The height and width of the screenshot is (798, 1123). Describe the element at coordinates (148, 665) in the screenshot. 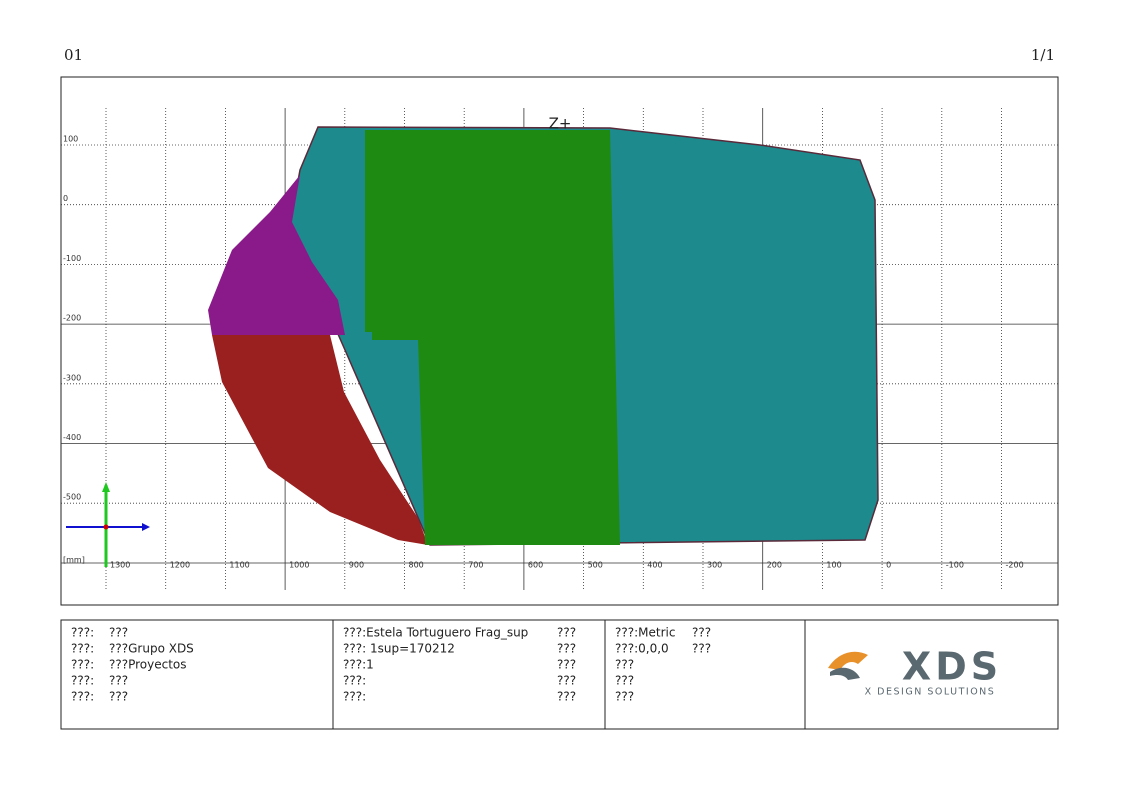

I see `field-text: ???Proyectos` at that location.